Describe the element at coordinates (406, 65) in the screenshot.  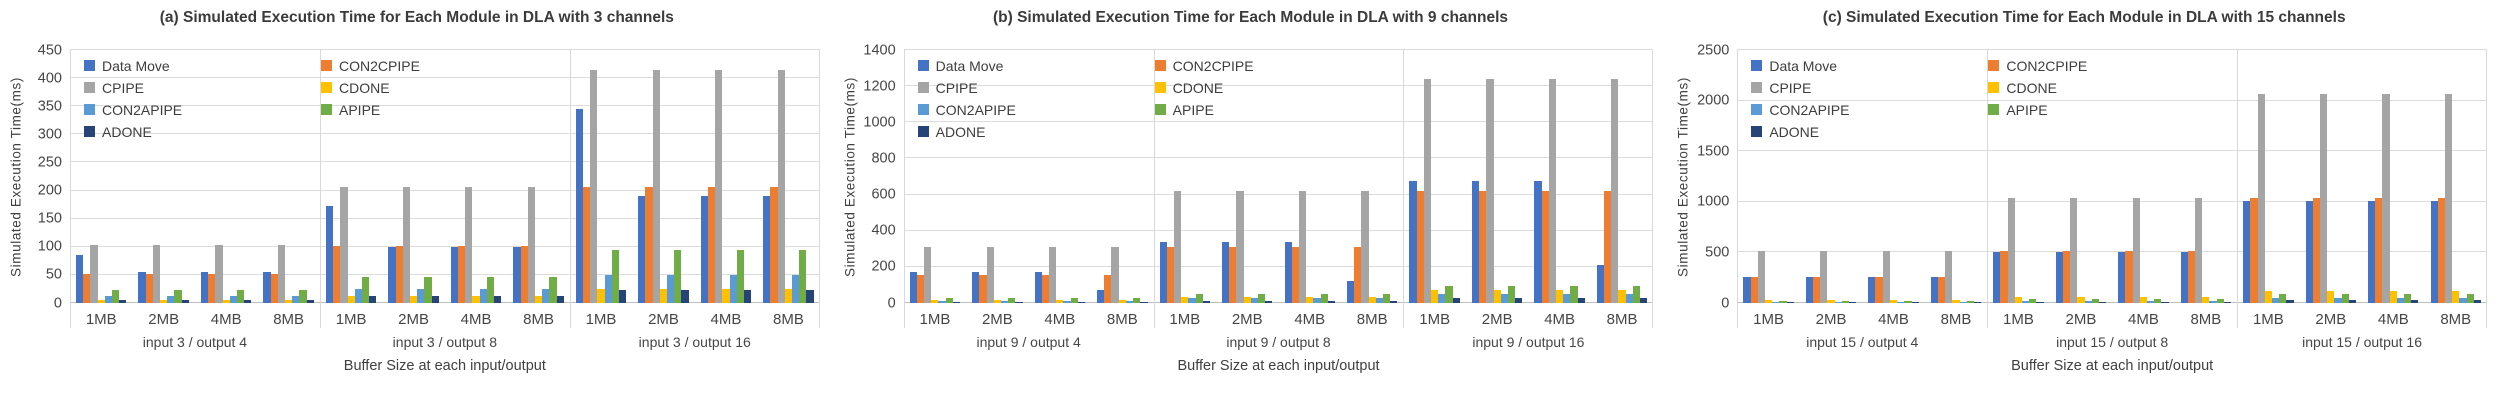
I see `legend-item: CON2CPIPE` at that location.